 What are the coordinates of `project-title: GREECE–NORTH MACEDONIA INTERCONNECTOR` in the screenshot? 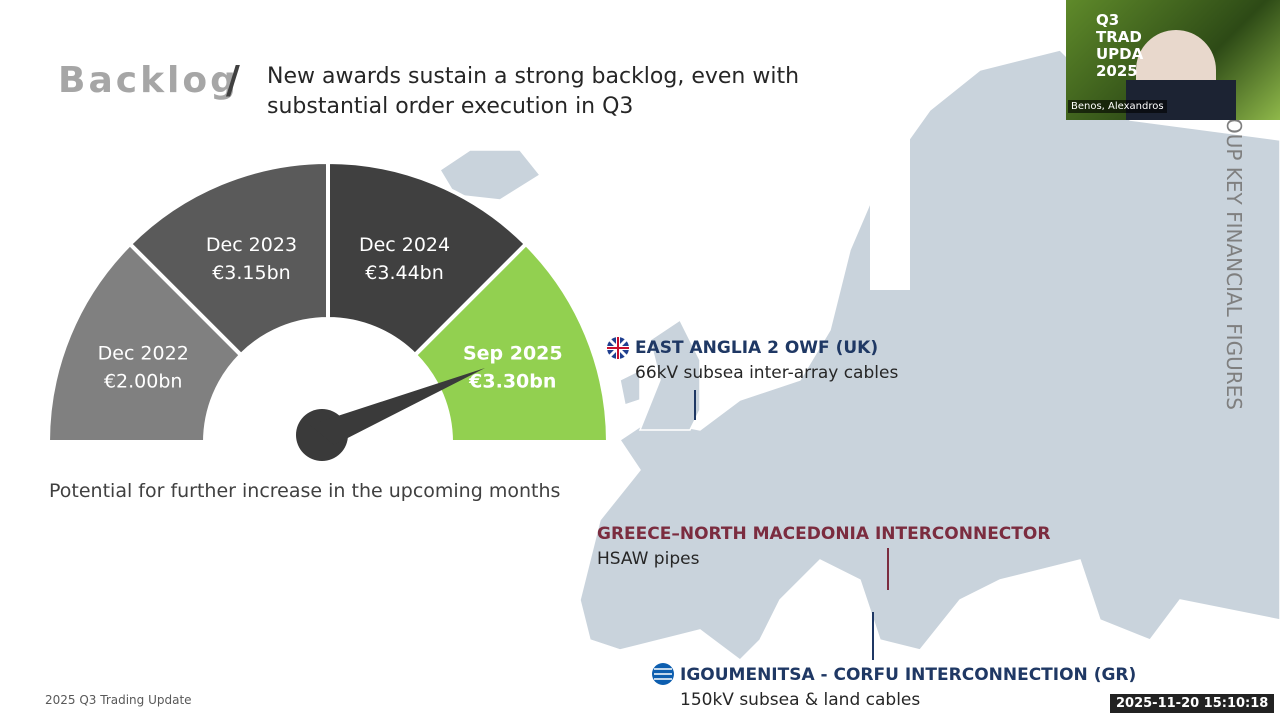 It's located at (824, 534).